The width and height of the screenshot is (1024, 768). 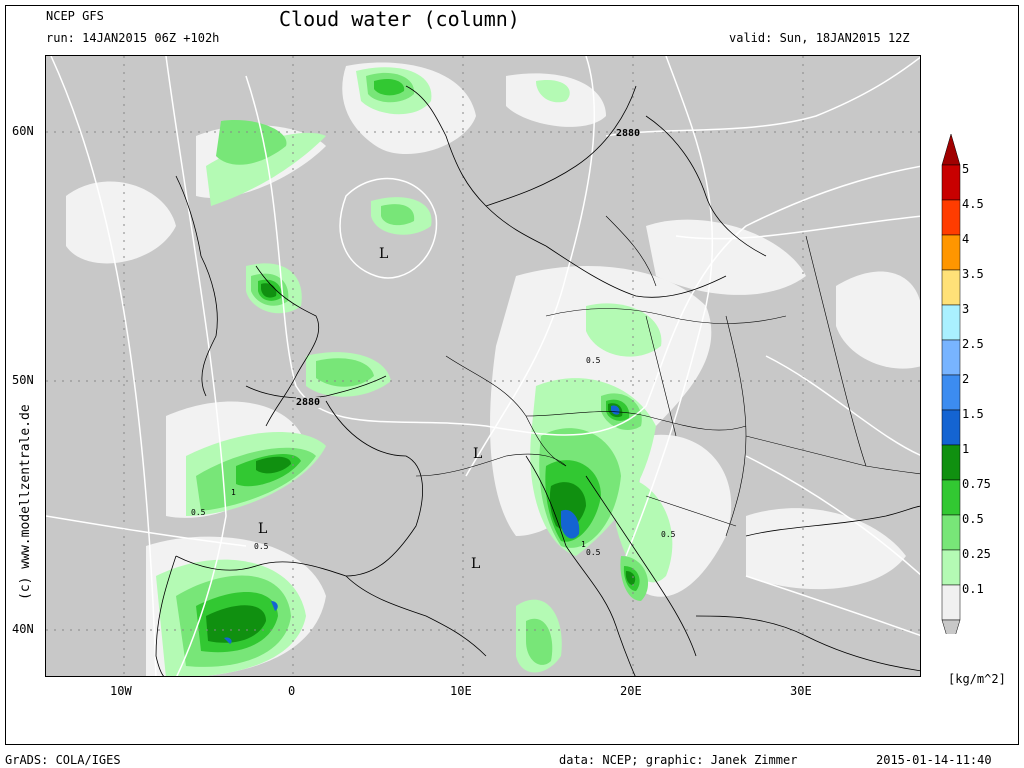 What do you see at coordinates (23, 131) in the screenshot?
I see `lat-label-60n: 60N` at bounding box center [23, 131].